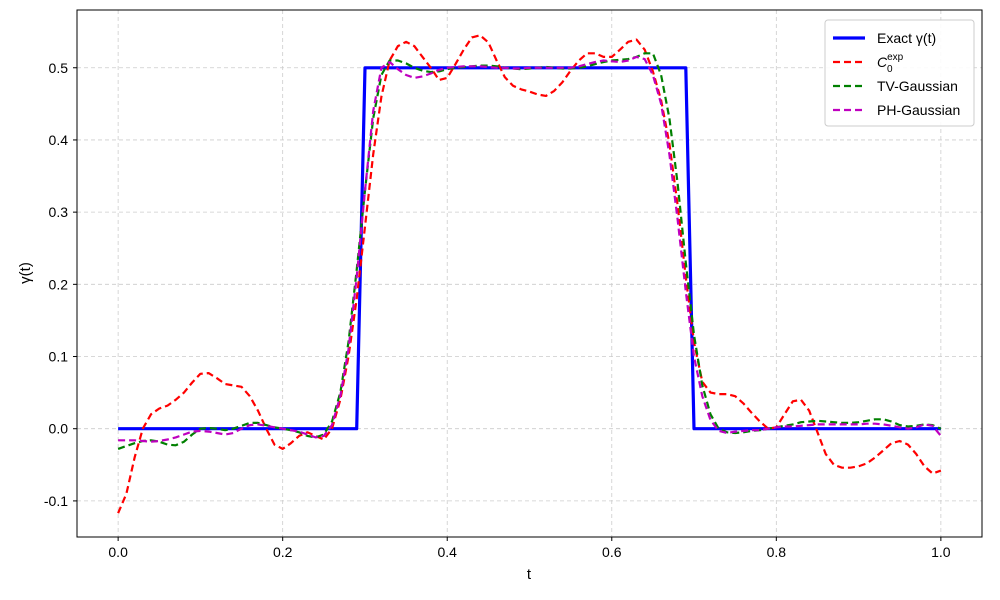 This screenshot has height=600, width=1000. Describe the element at coordinates (59, 140) in the screenshot. I see `y-tick-label: 0.4` at that location.